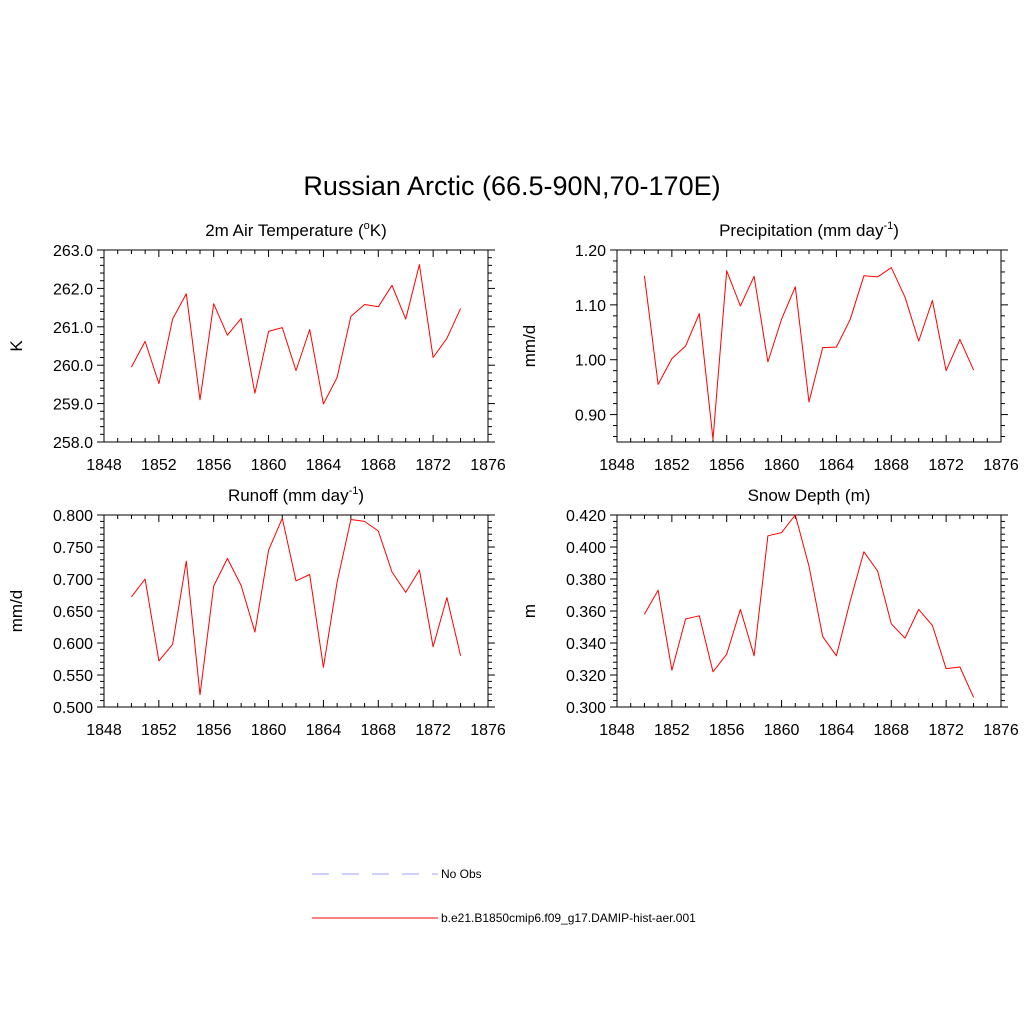  What do you see at coordinates (586, 580) in the screenshot?
I see `snow-depth-ytick-label: 0.380` at bounding box center [586, 580].